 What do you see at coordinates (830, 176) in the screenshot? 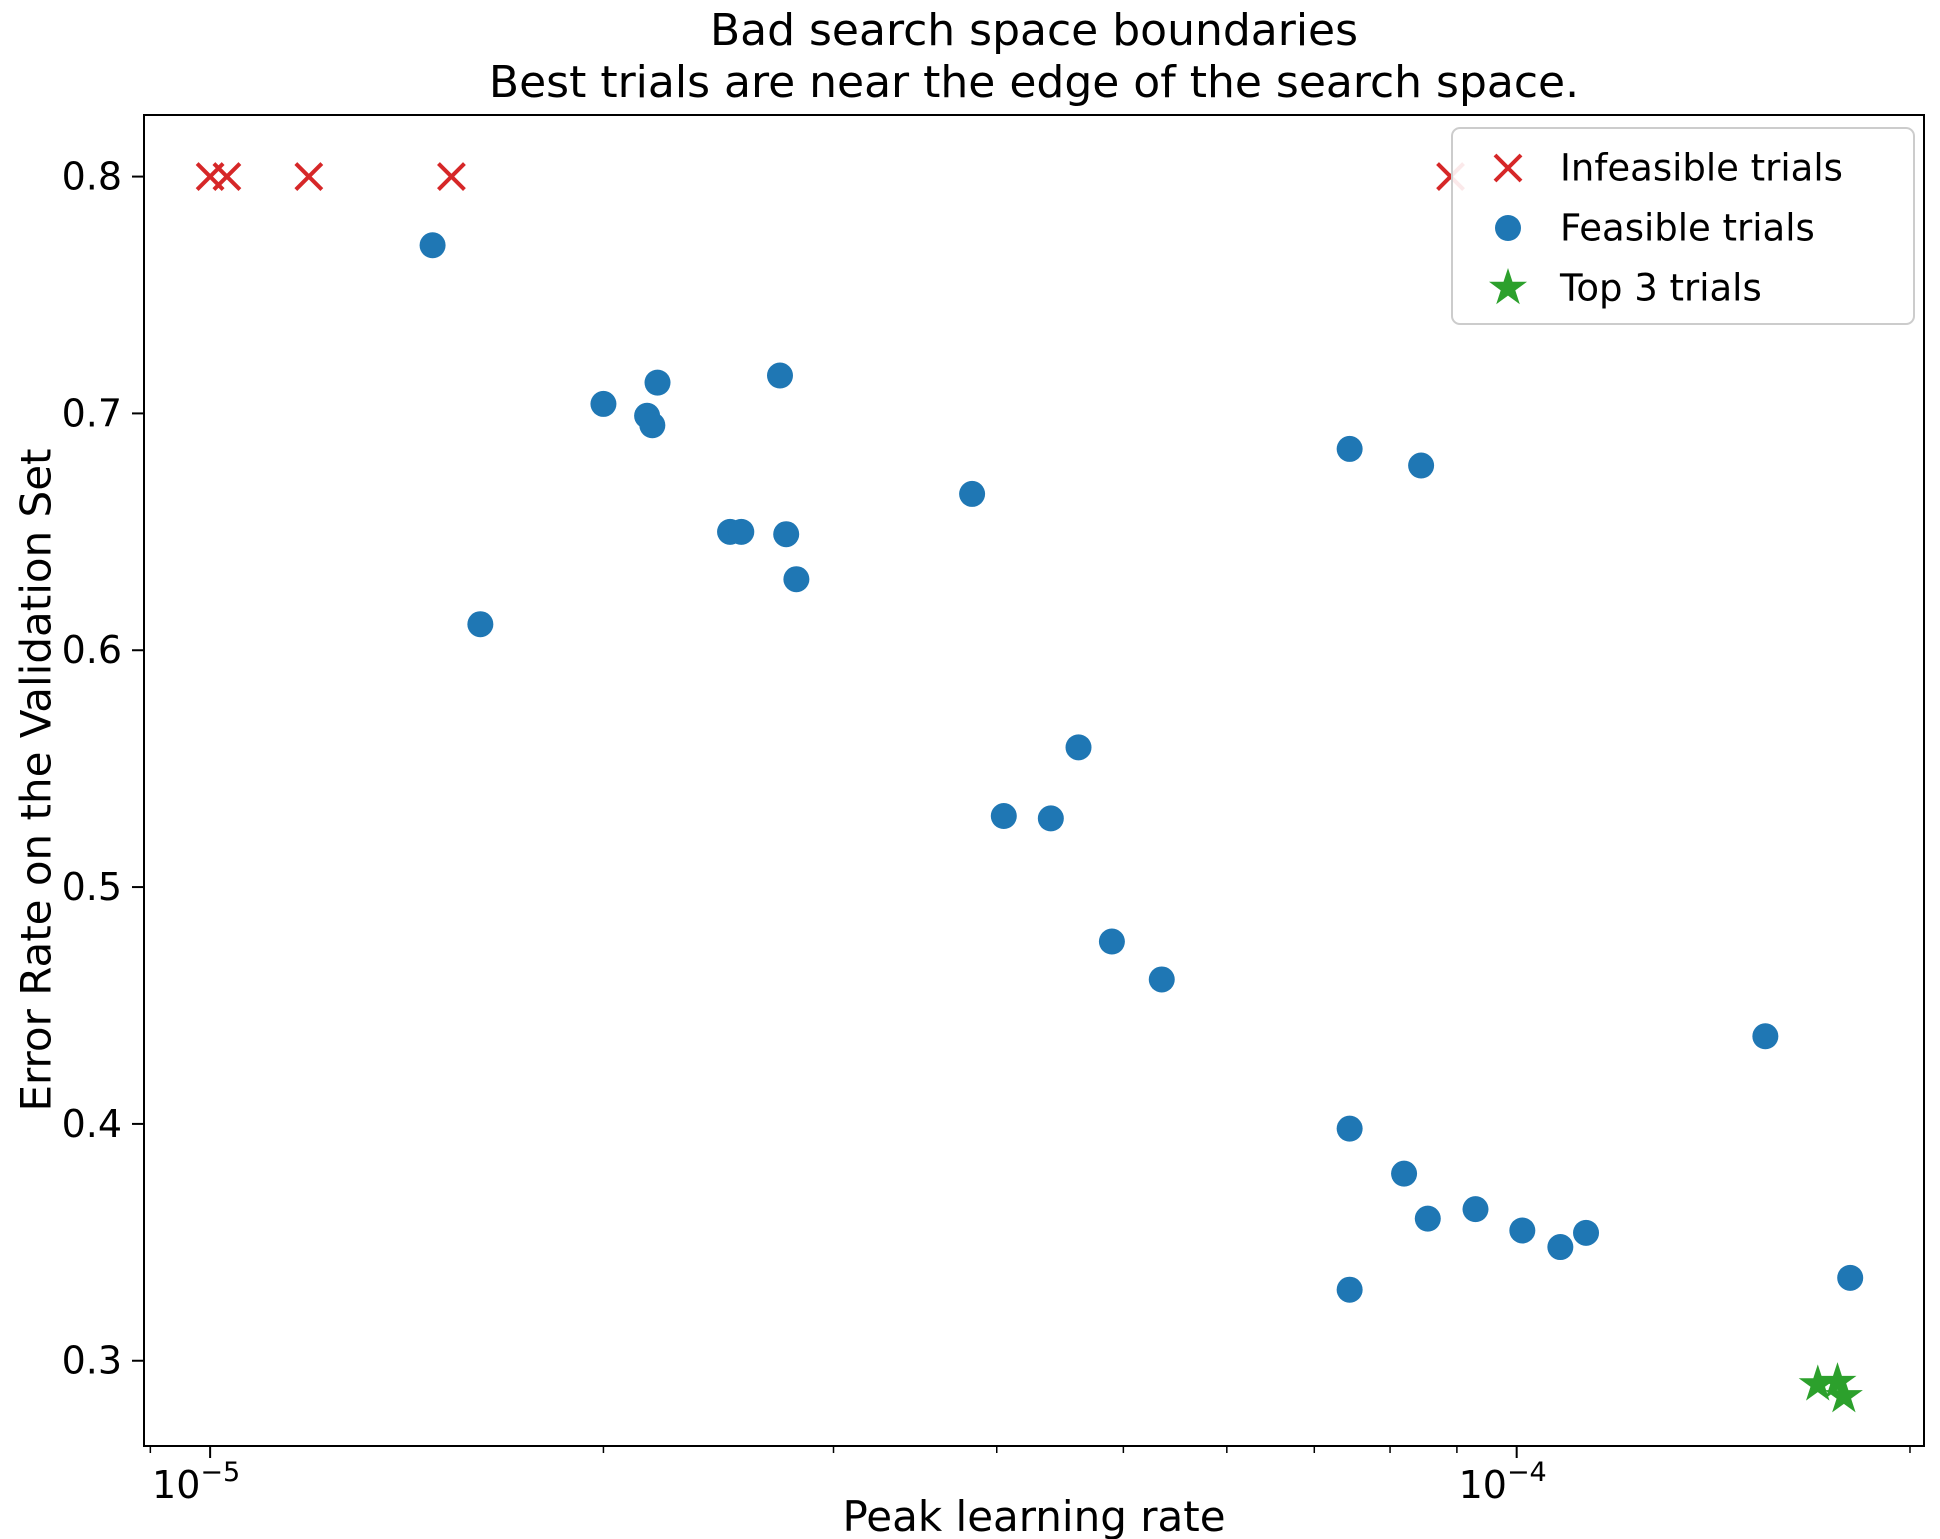
I see `series-infeasible-trials` at bounding box center [830, 176].